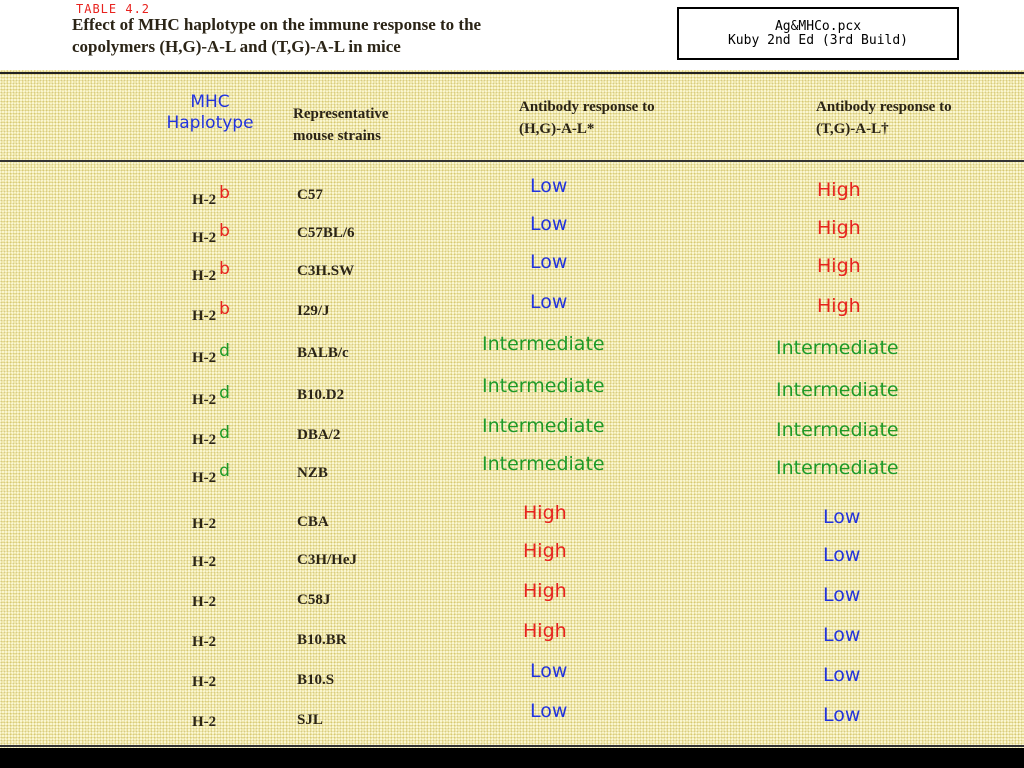  What do you see at coordinates (587, 107) in the screenshot?
I see `column-header-hg-line-1: Antibody response to` at bounding box center [587, 107].